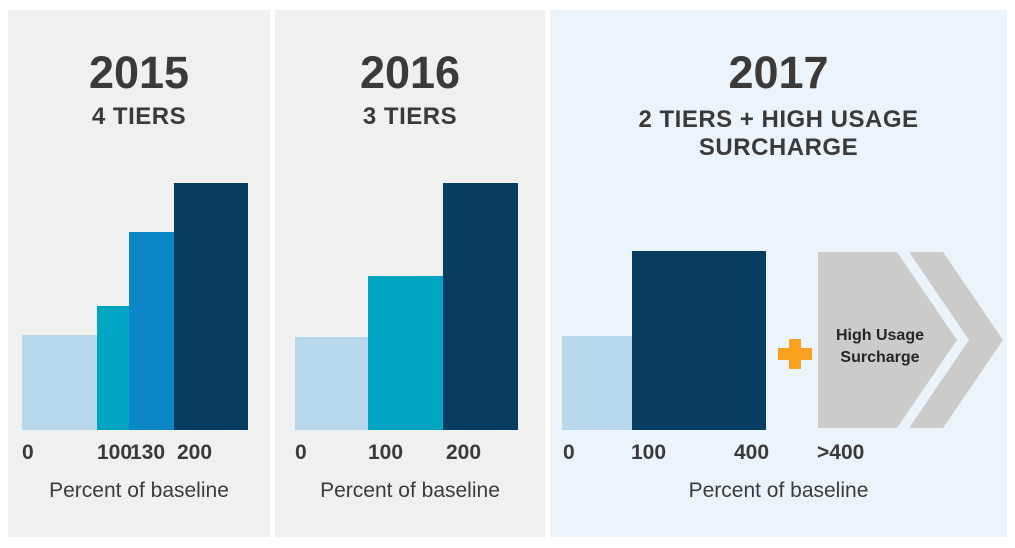 The image size is (1015, 548). I want to click on x-axis-ticks: 0 100 130 200, so click(139, 453).